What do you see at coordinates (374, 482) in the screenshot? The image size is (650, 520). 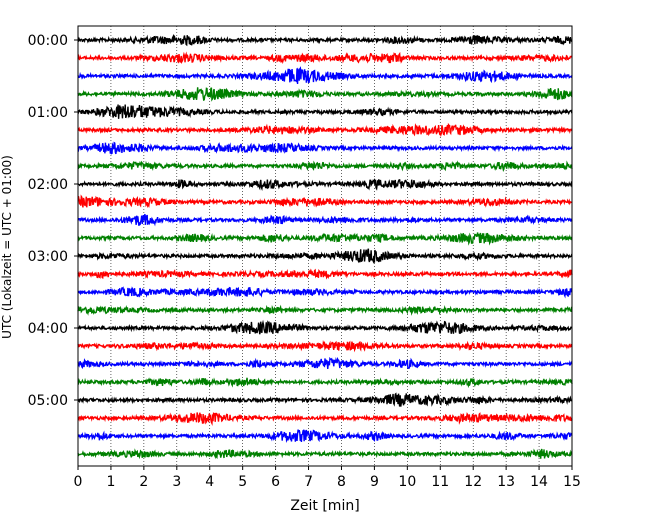 I see `x-tick-label: 9` at bounding box center [374, 482].